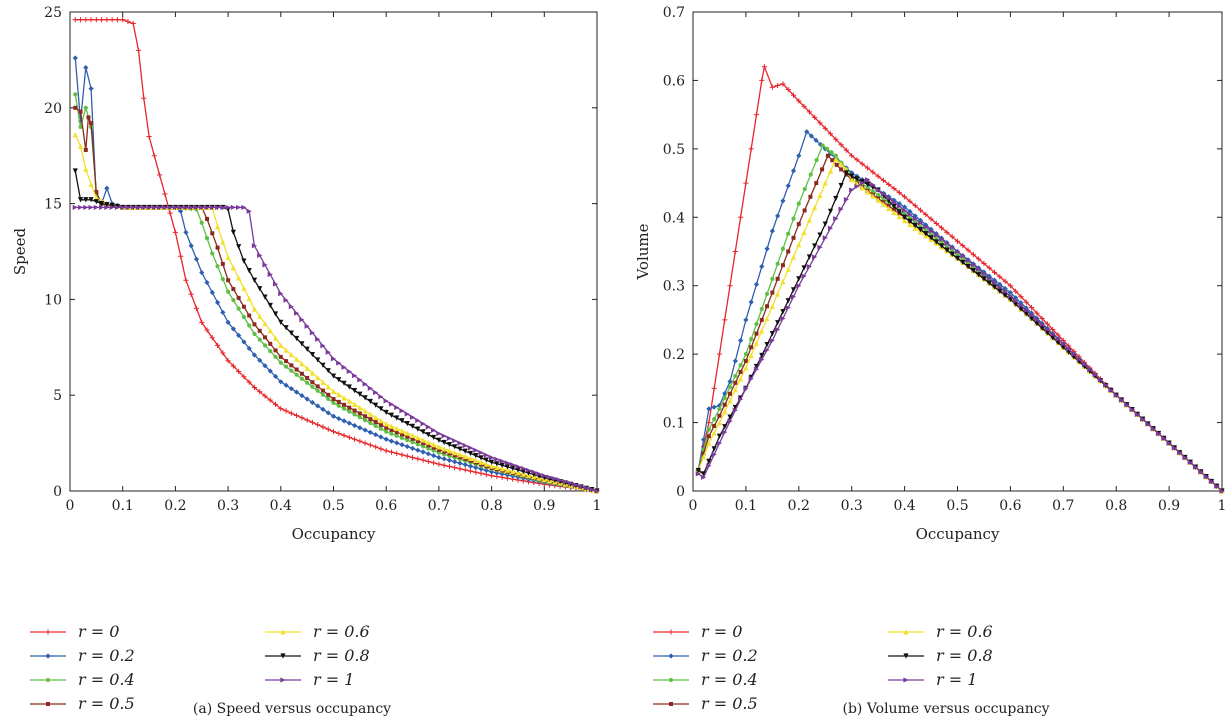 The height and width of the screenshot is (720, 1230). I want to click on legend-label: r = 0.5, so click(729, 703).